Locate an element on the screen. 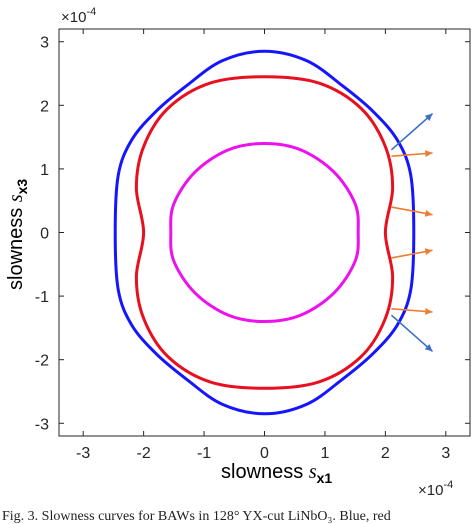 This screenshot has width=474, height=524. x-tick-label: -3 is located at coordinates (83, 453).